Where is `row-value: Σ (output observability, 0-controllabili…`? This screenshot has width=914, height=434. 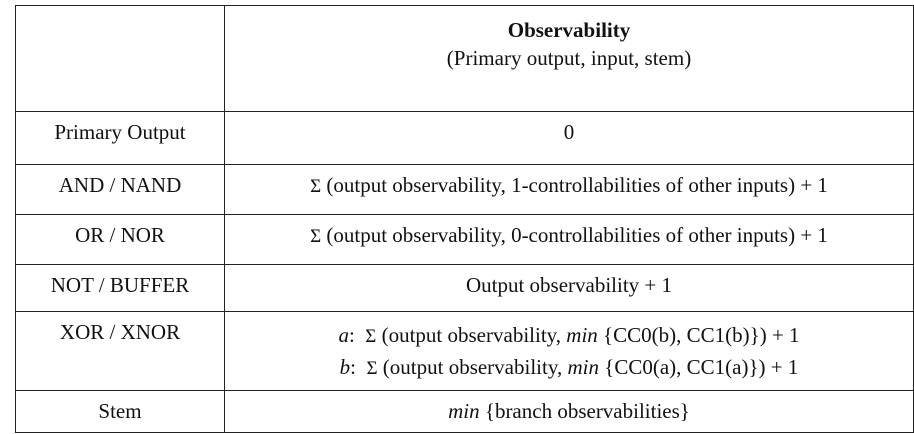
row-value: Σ (output observability, 0-controllabili… is located at coordinates (569, 239).